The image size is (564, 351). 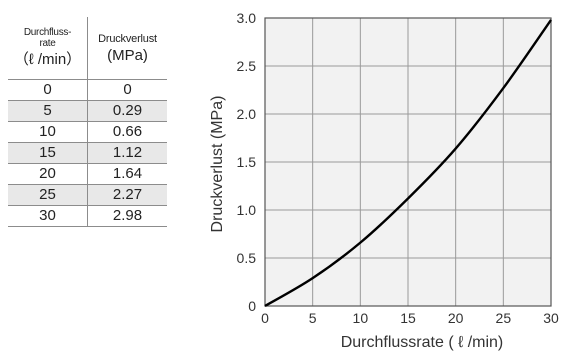 I want to click on cell-pressure-loss: 0.29, so click(x=127, y=111).